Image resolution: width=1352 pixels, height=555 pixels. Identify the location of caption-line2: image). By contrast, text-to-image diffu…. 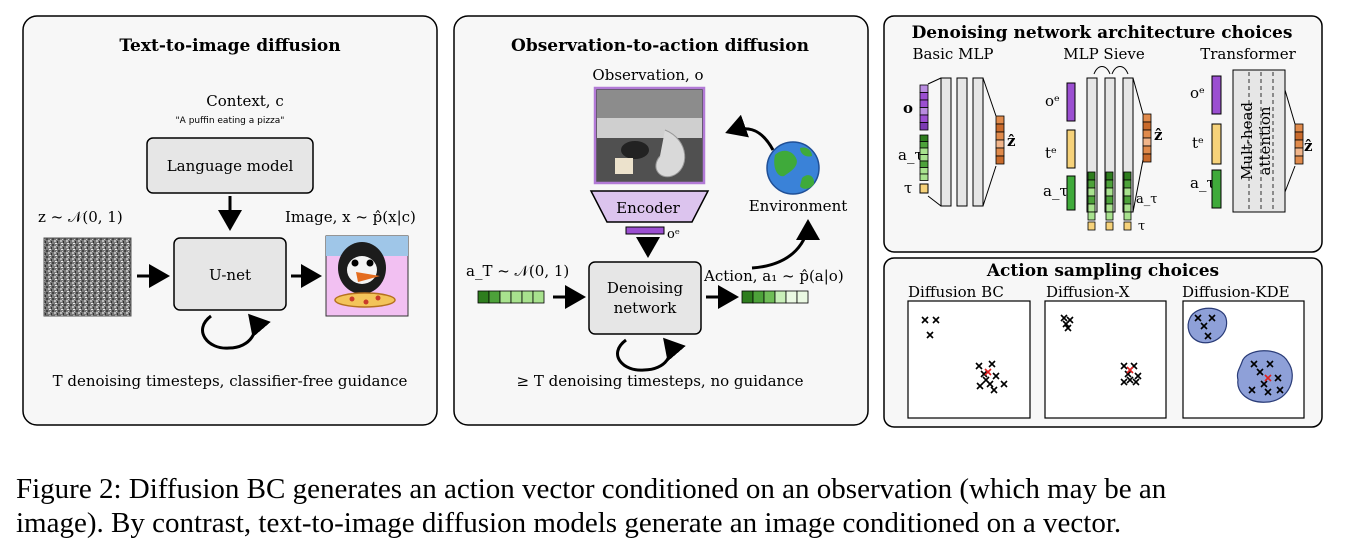
(569, 523).